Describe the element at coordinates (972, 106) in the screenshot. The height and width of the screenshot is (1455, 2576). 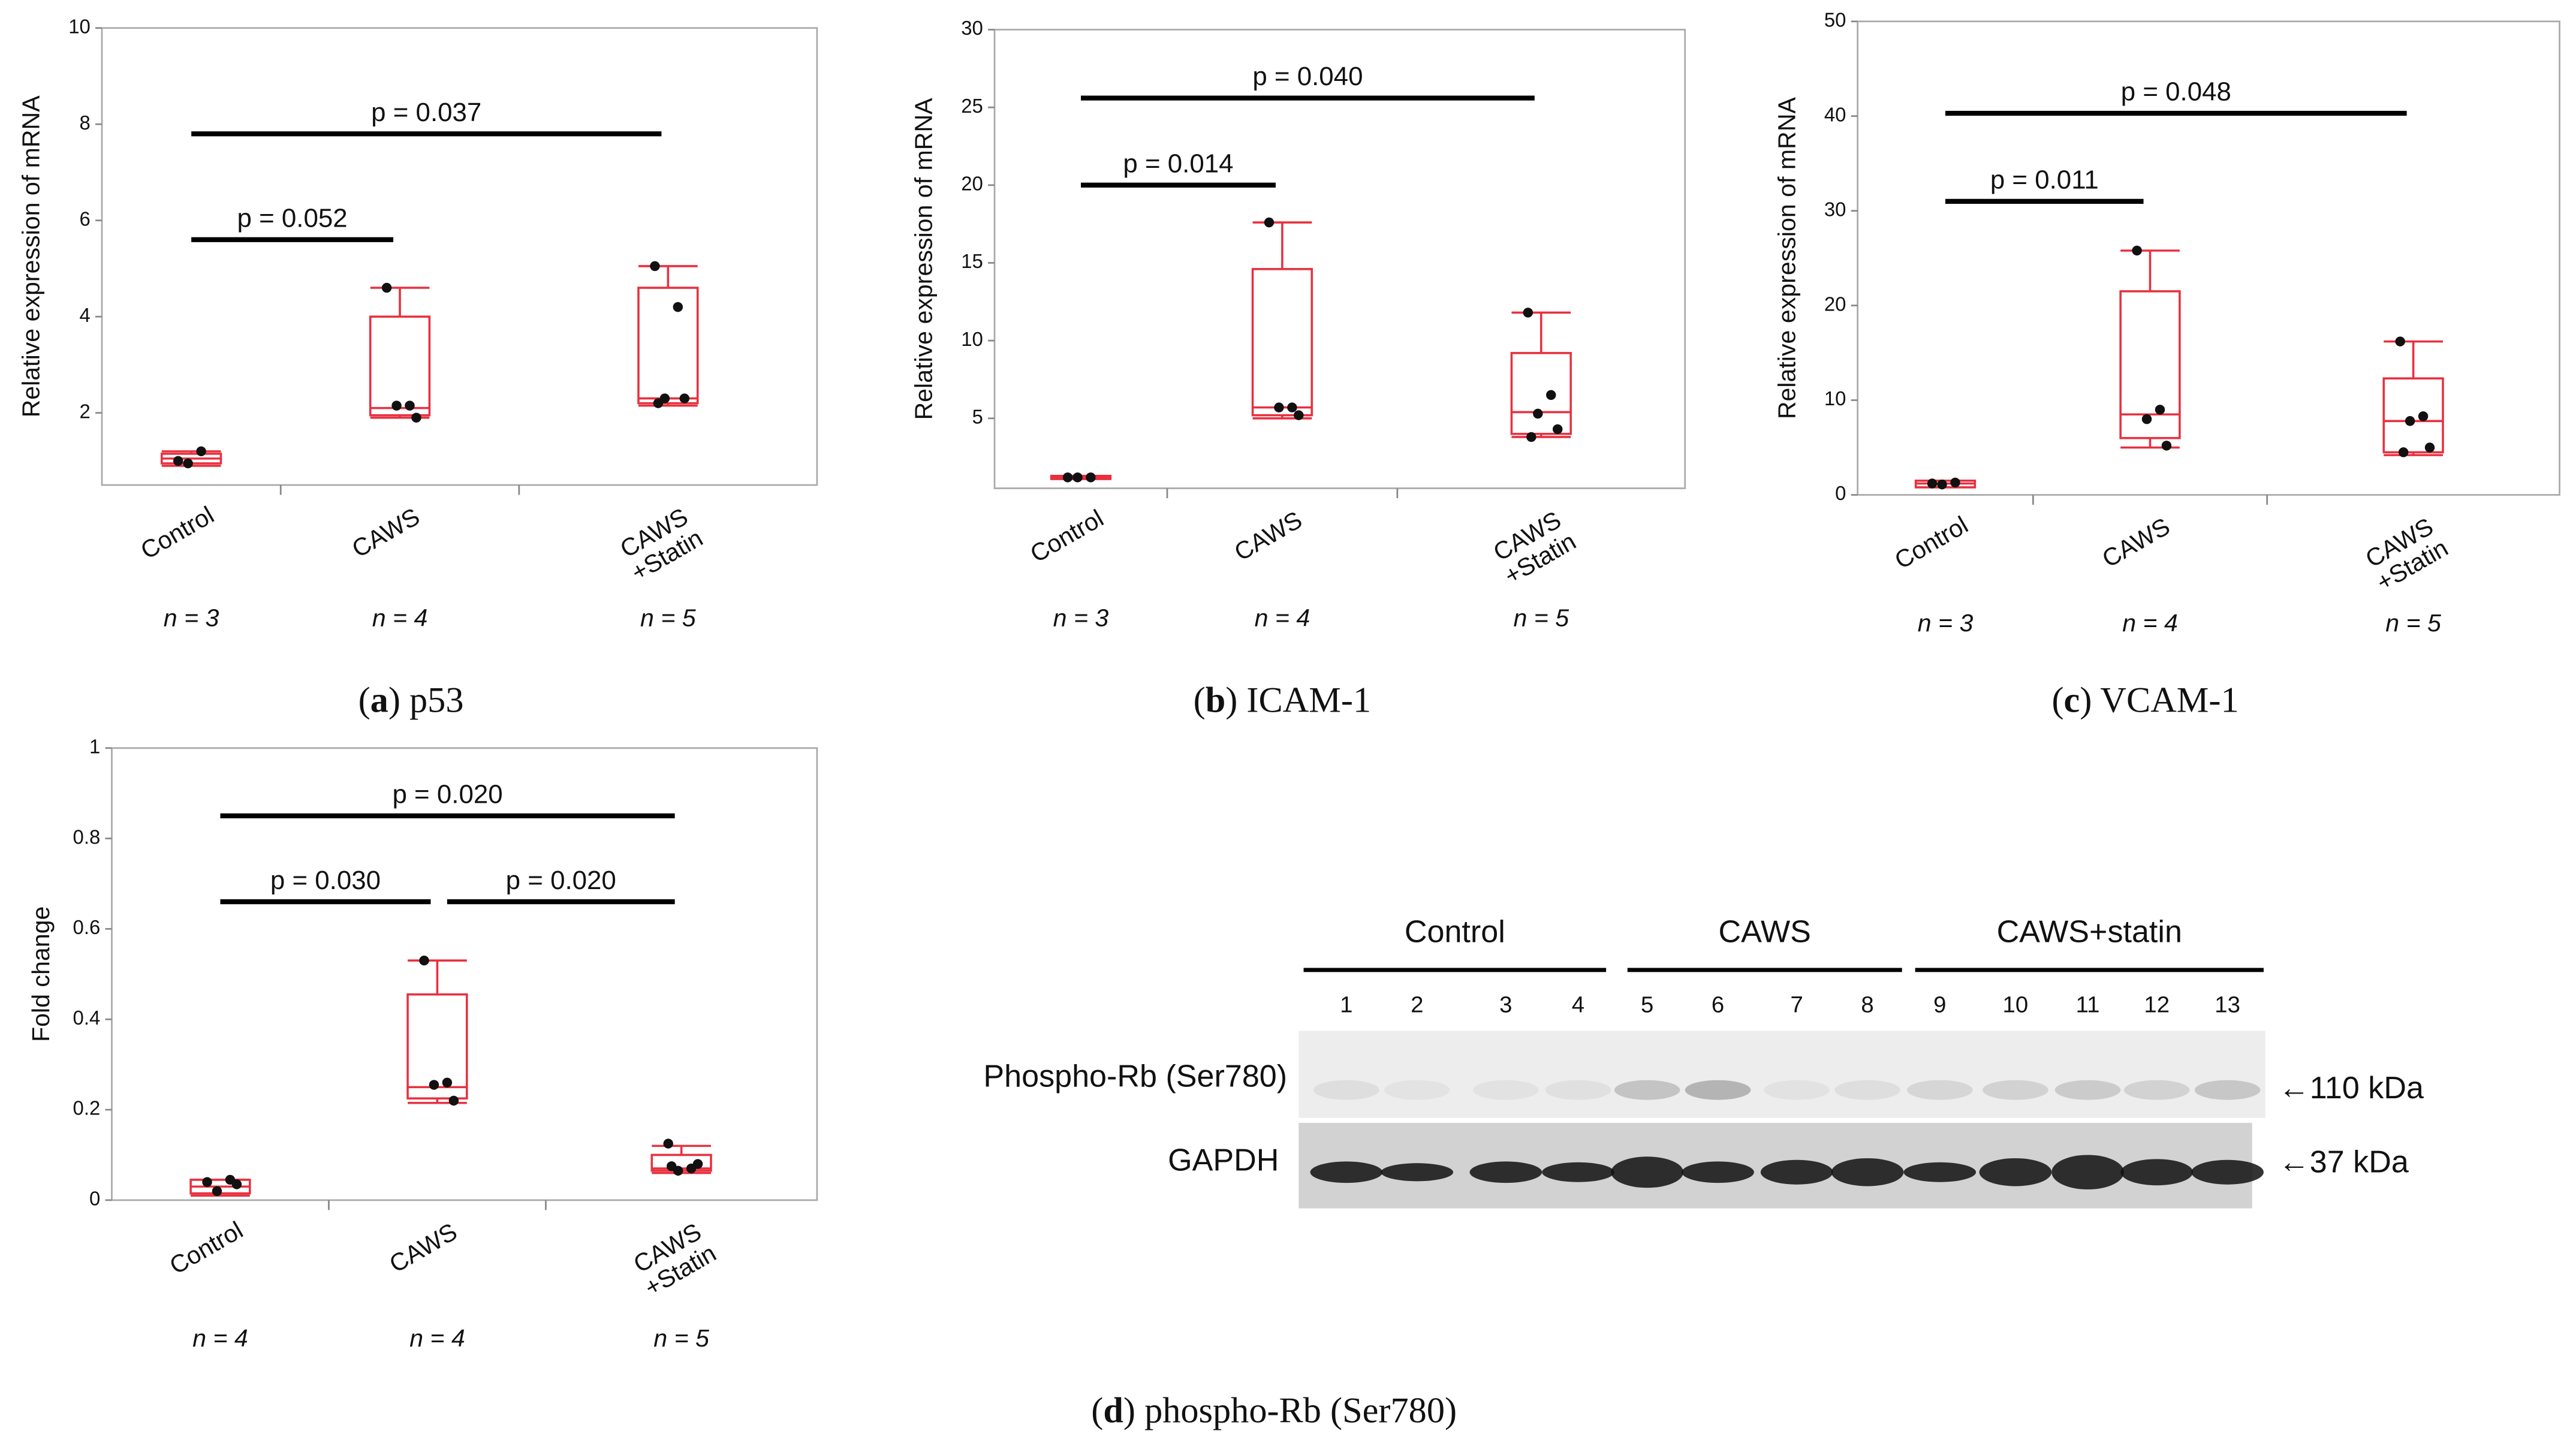
I see `y-tick-label: 25` at that location.